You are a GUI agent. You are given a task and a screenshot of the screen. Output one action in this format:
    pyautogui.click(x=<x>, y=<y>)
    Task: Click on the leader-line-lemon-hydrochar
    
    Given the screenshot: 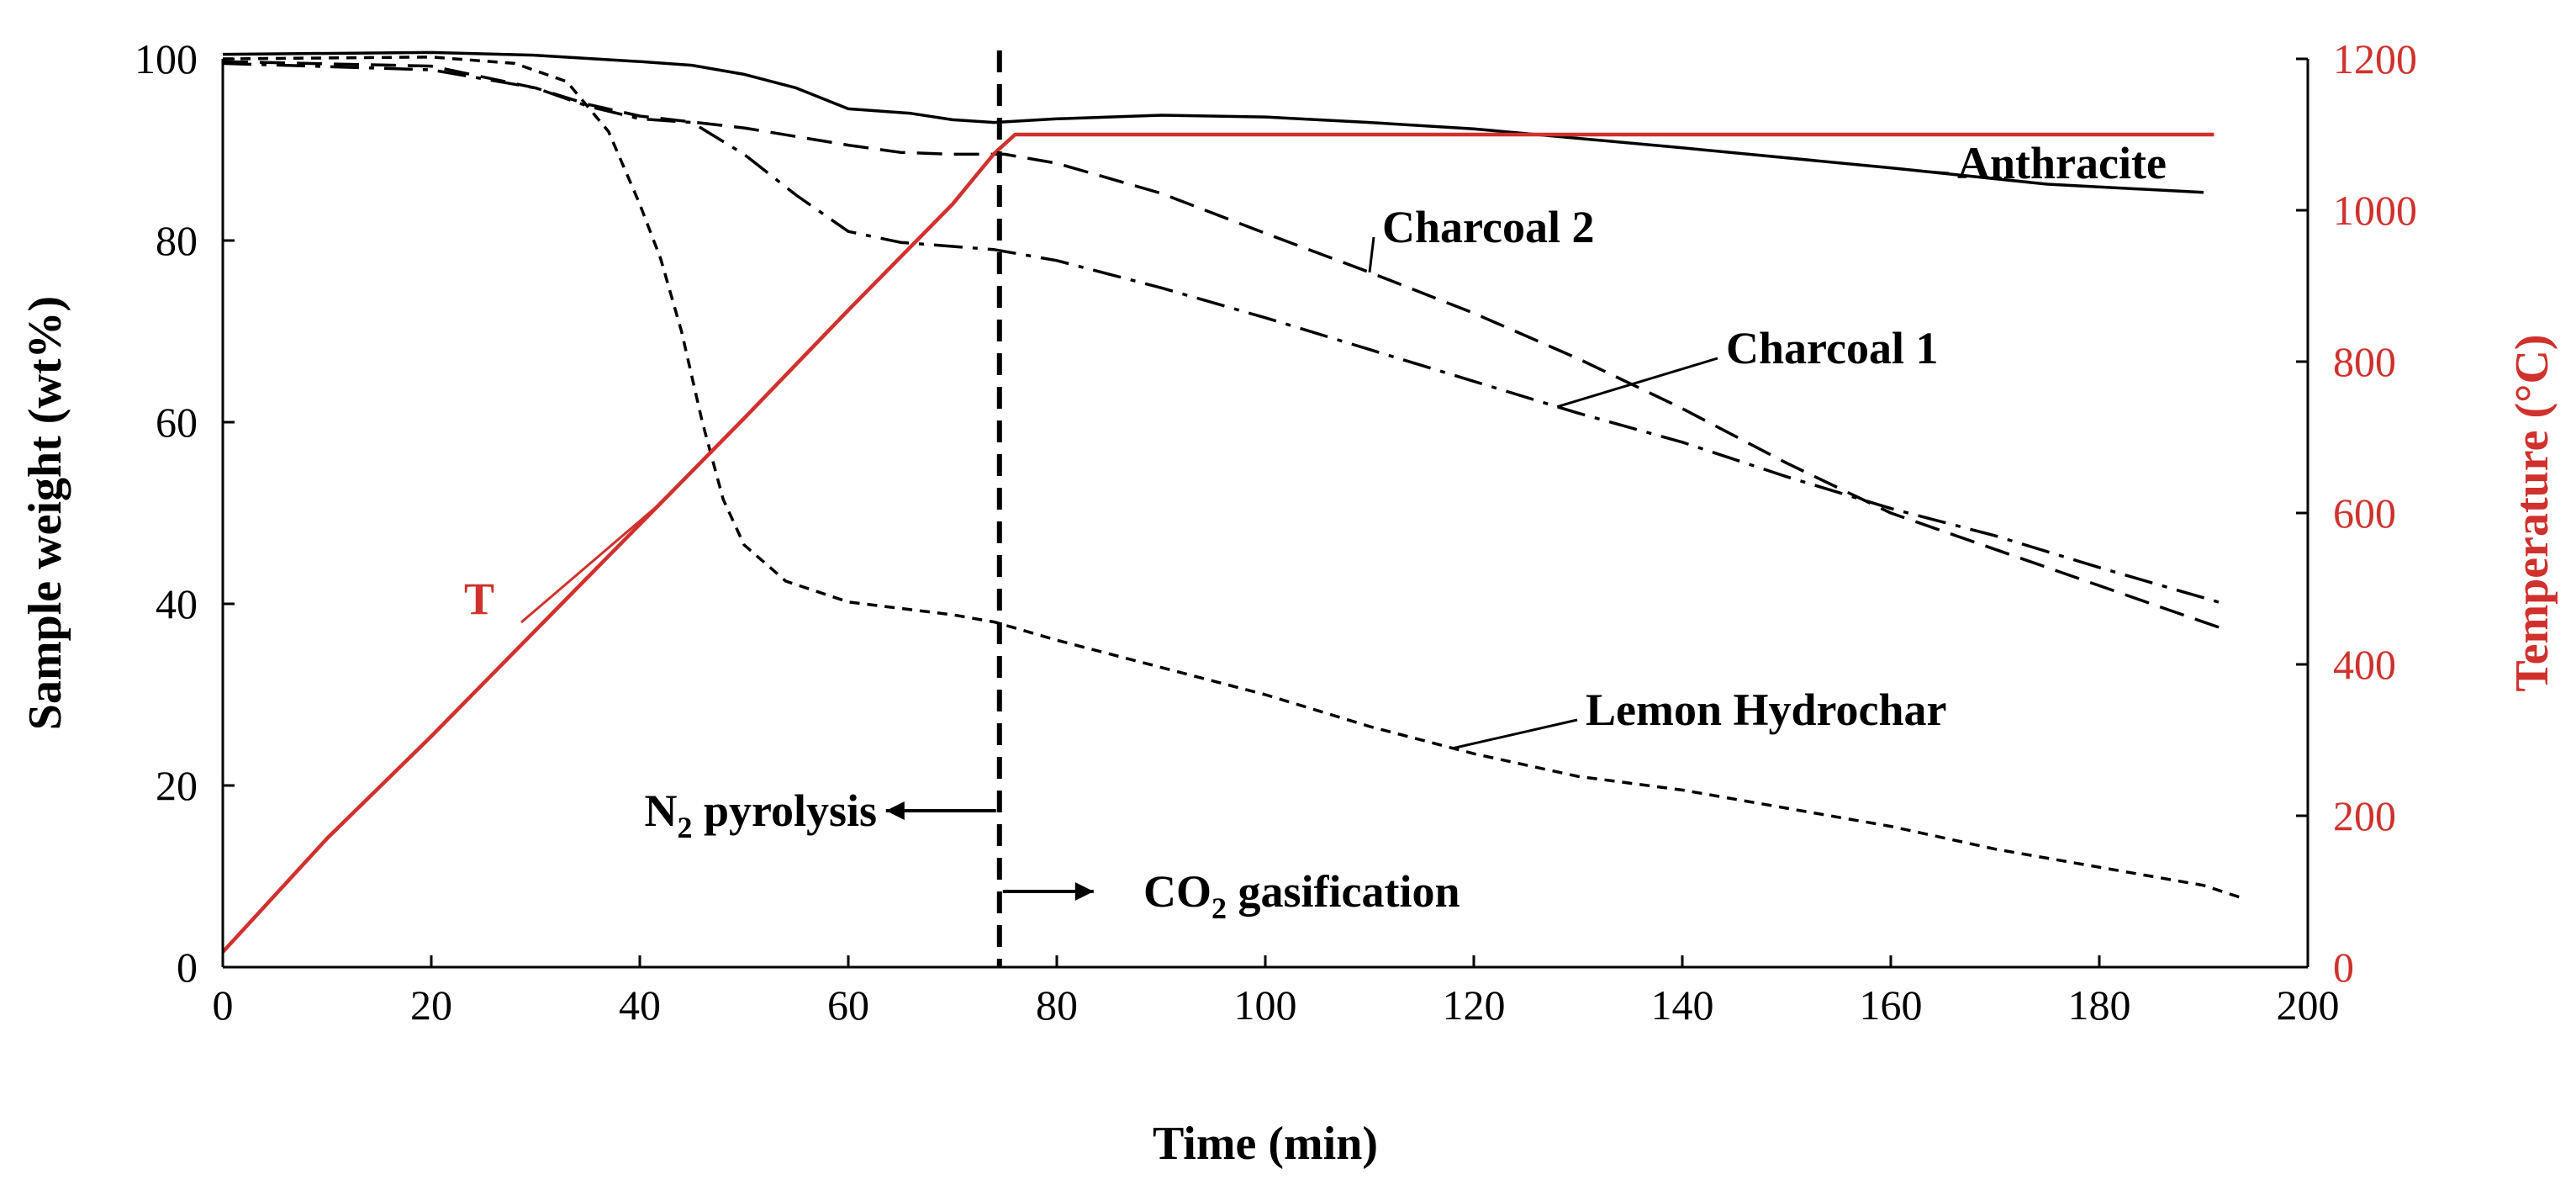 What is the action you would take?
    pyautogui.click(x=1515, y=734)
    